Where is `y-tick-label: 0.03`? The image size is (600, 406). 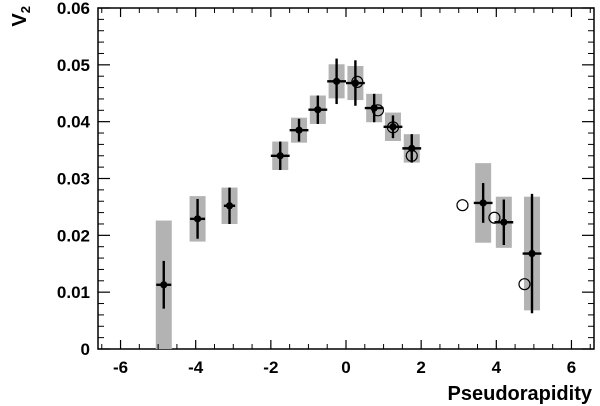
y-tick-label: 0.03 is located at coordinates (73, 179).